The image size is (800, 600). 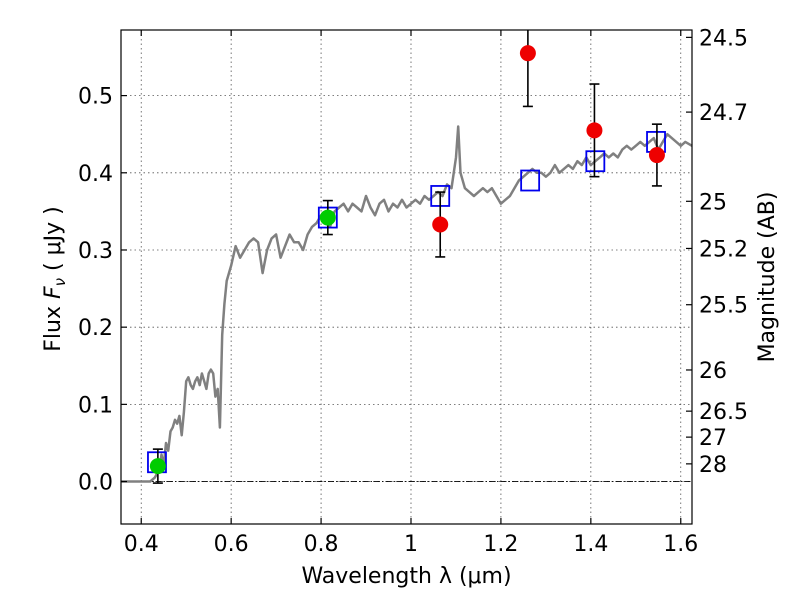 I want to click on y-tick-label: 0.2, so click(x=95, y=328).